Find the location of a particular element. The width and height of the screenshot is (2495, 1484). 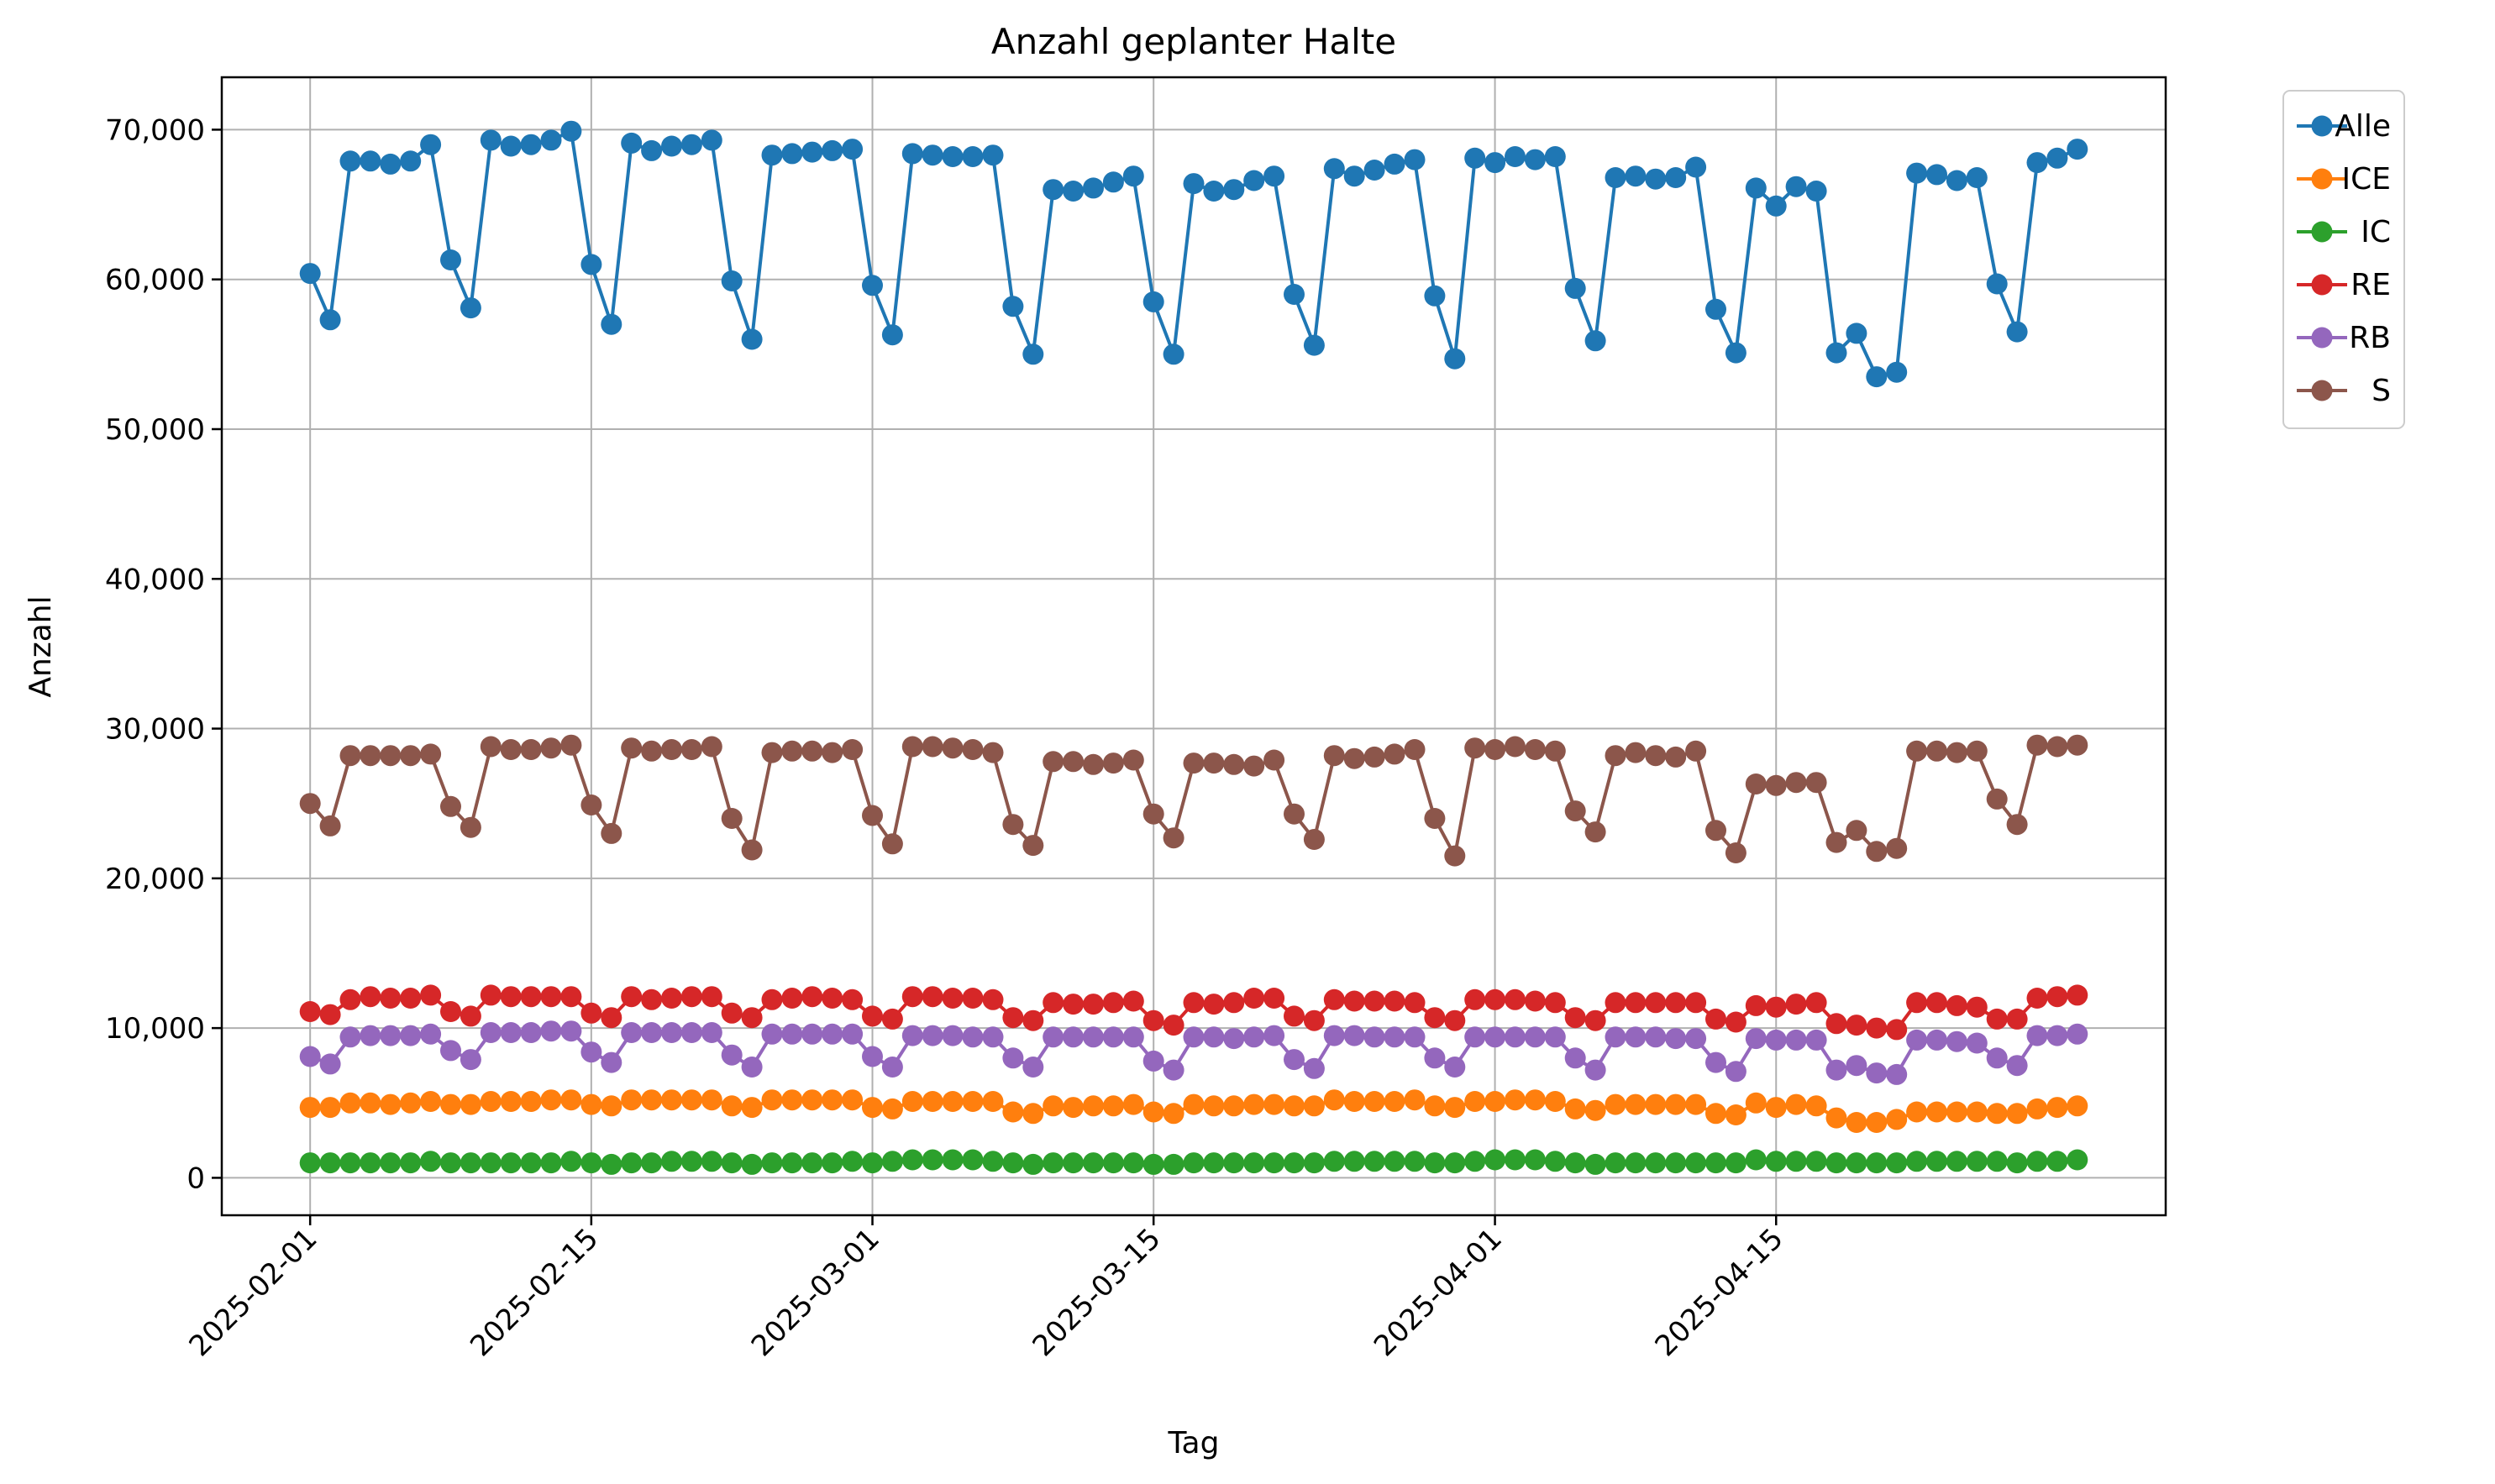

legend: Alle ICE IC RE RB S is located at coordinates (2343, 259).